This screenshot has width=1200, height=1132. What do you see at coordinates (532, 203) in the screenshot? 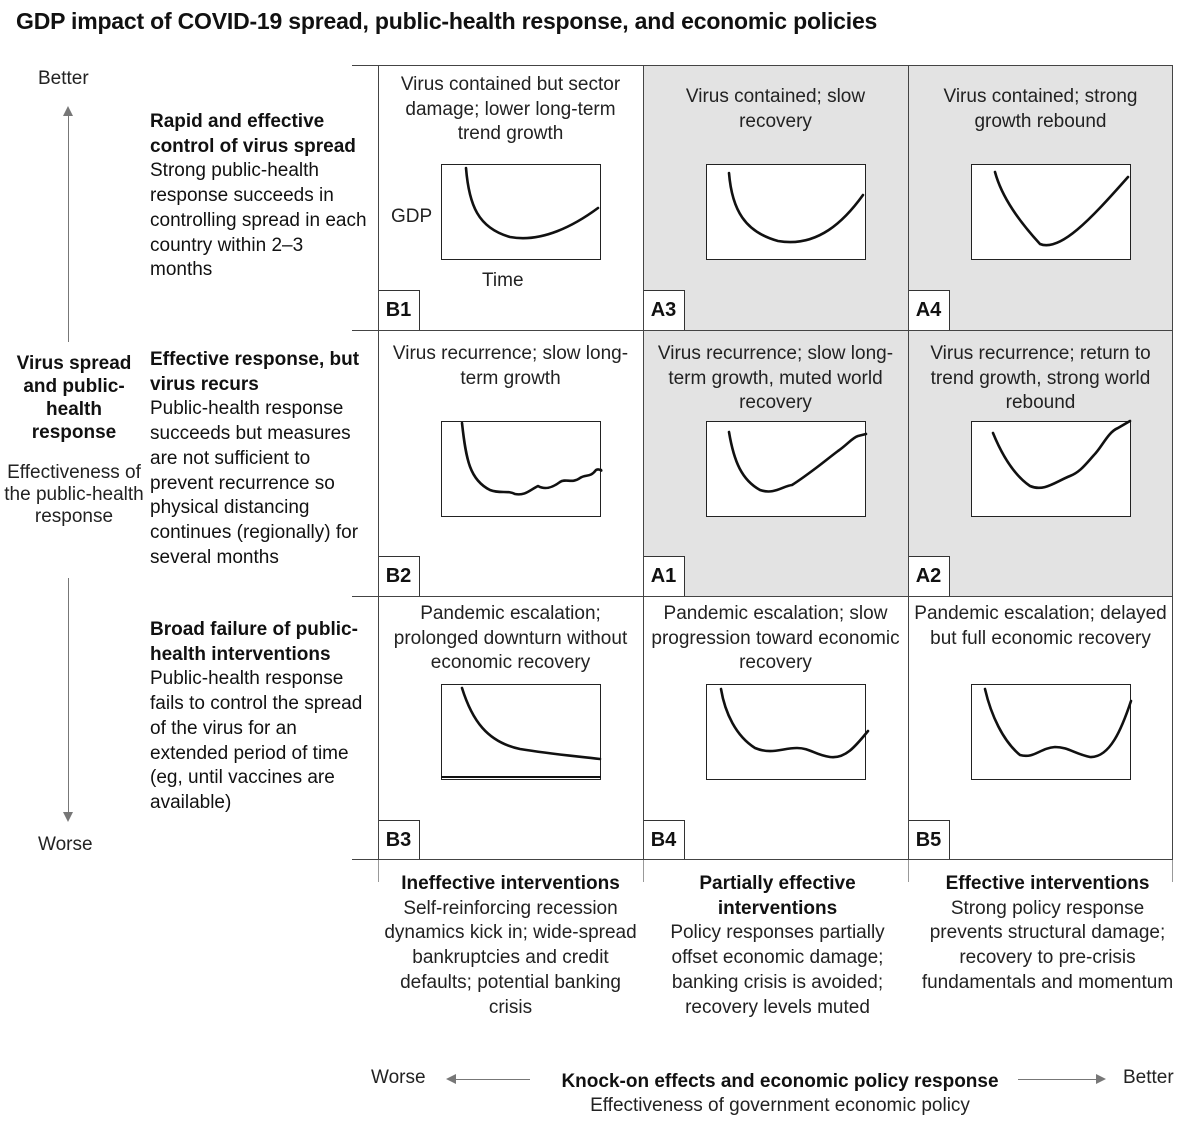
I see `gdp-curve-b1` at bounding box center [532, 203].